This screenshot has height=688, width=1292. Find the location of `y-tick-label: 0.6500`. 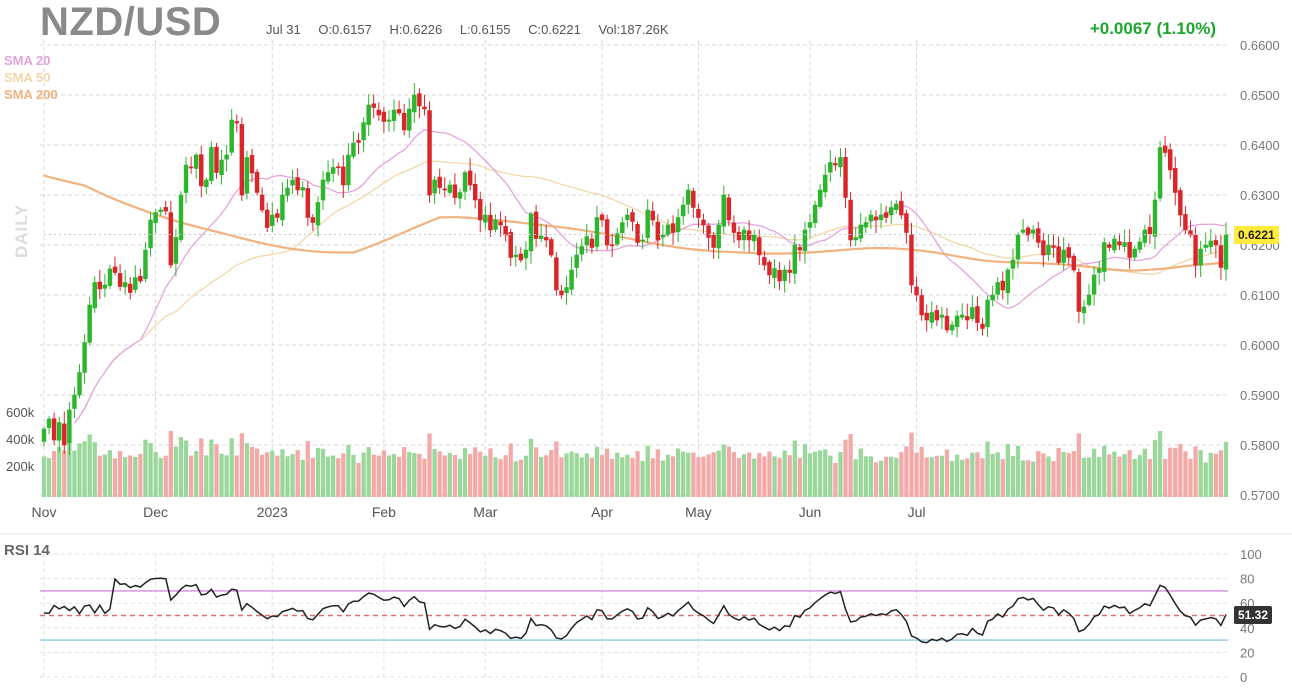

y-tick-label: 0.6500 is located at coordinates (1260, 95).